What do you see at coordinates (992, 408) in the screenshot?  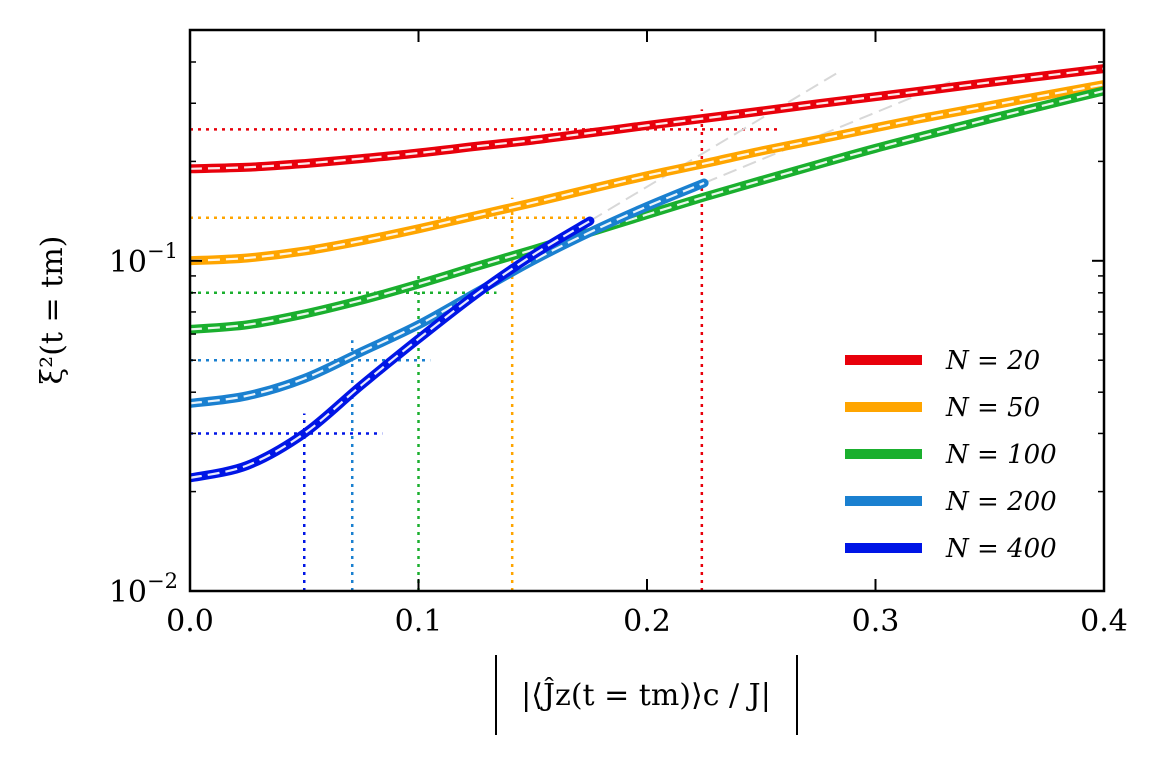 I see `legend-label: N = 50` at bounding box center [992, 408].